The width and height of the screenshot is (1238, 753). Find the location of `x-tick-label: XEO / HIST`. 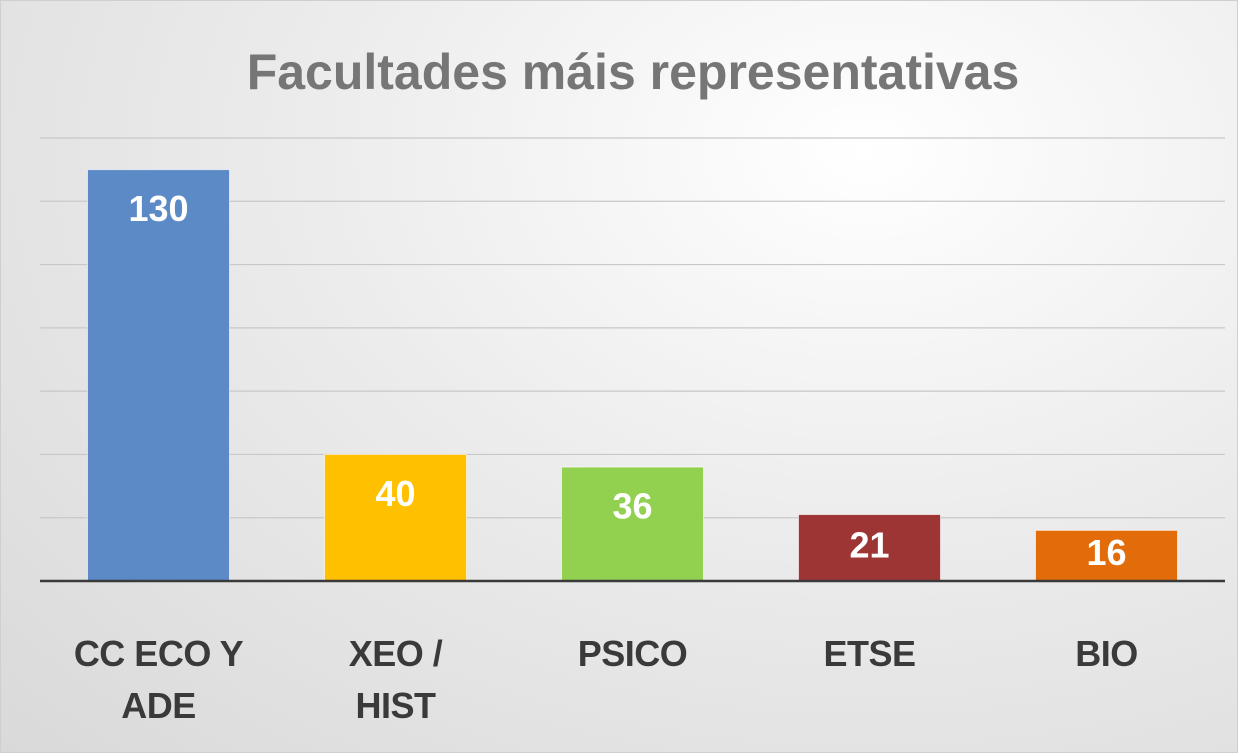

x-tick-label: XEO / HIST is located at coordinates (395, 679).